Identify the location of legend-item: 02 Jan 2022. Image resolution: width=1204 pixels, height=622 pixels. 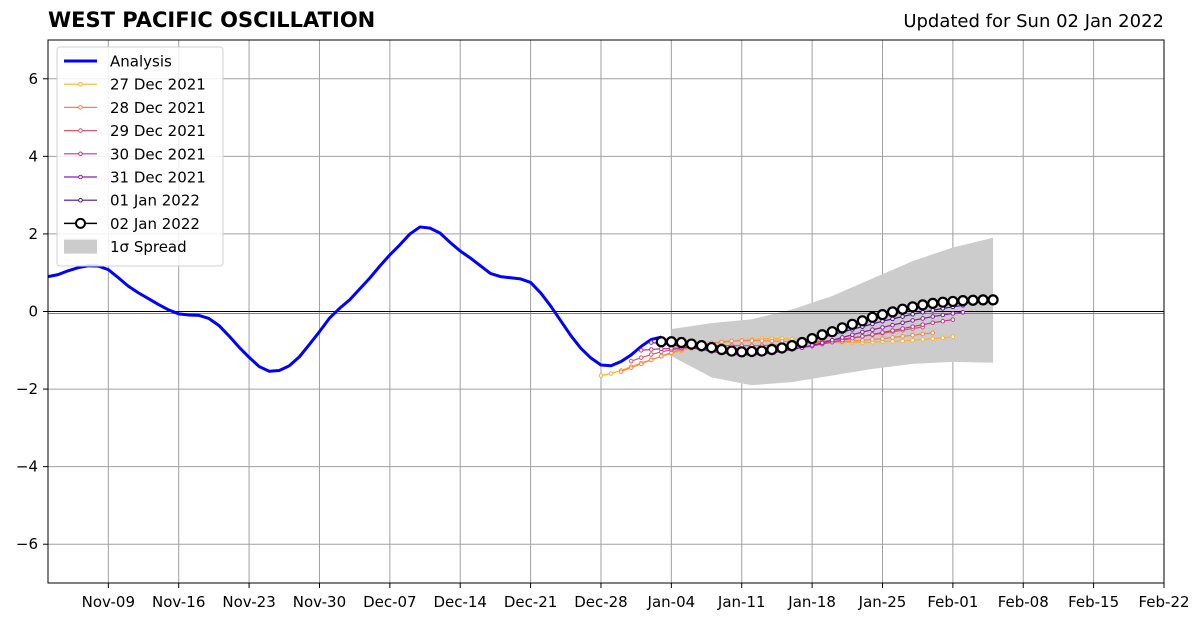
(132, 224).